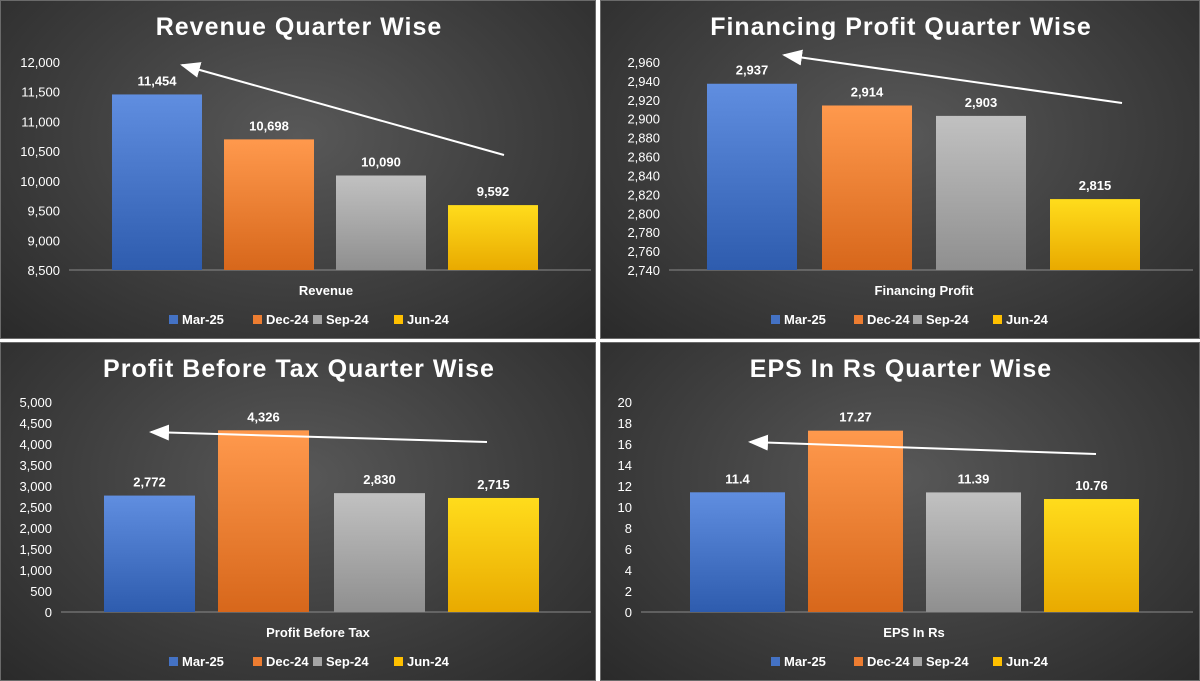 This screenshot has width=1200, height=681. What do you see at coordinates (752, 70) in the screenshot?
I see `data-label: 2,937` at bounding box center [752, 70].